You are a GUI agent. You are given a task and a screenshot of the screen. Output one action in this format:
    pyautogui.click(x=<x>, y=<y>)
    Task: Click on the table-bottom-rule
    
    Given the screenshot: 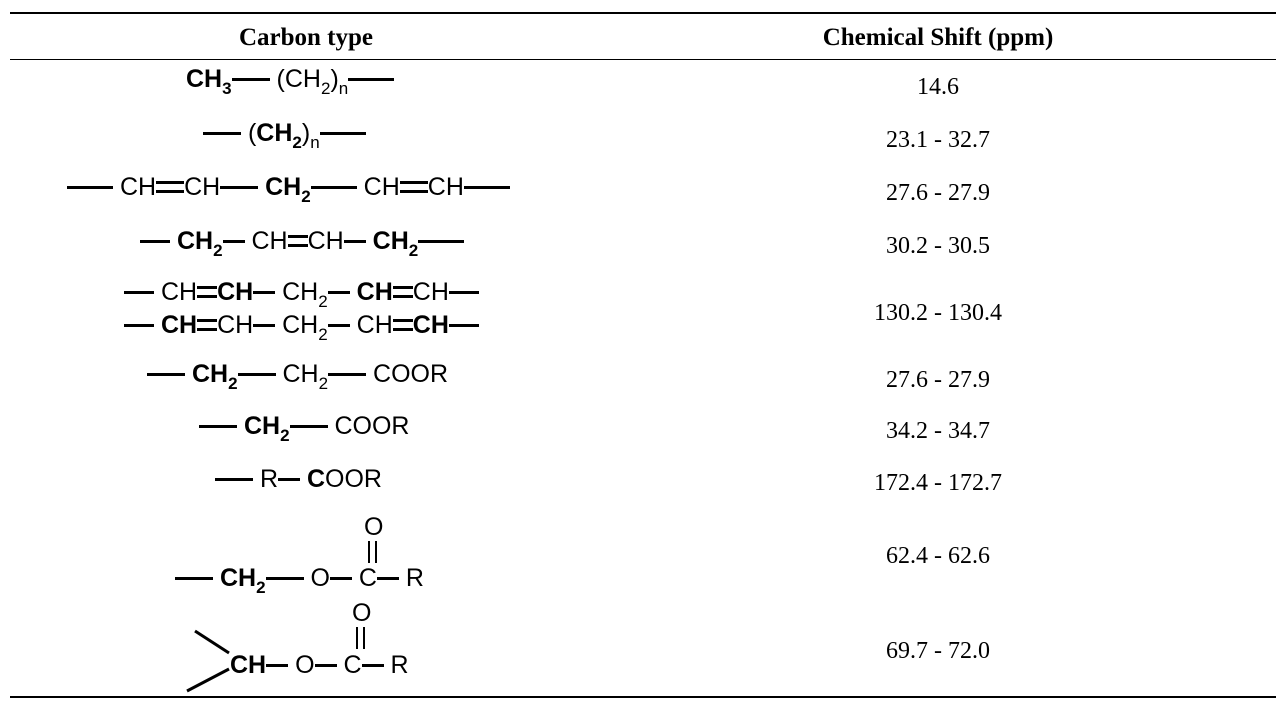 What is the action you would take?
    pyautogui.click(x=643, y=697)
    